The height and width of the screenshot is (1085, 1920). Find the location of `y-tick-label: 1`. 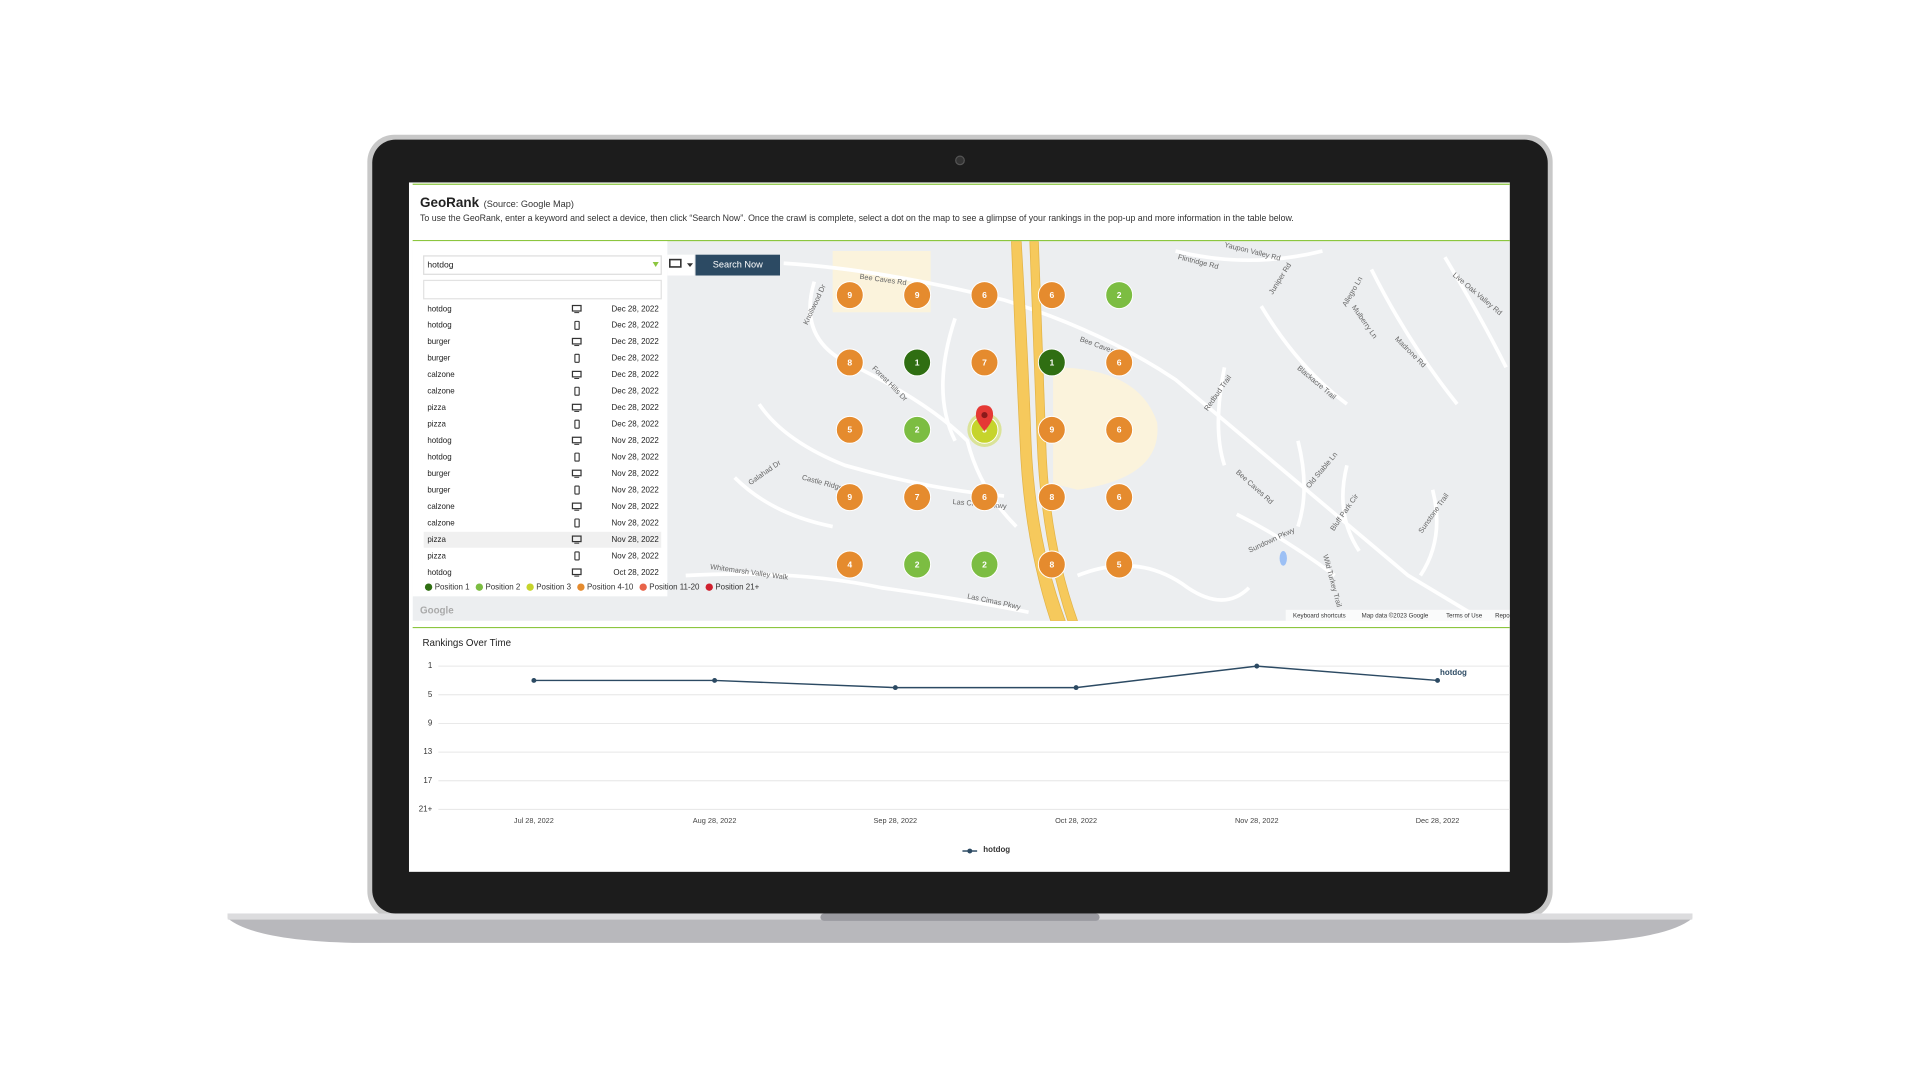

y-tick-label: 1 is located at coordinates (430, 665).